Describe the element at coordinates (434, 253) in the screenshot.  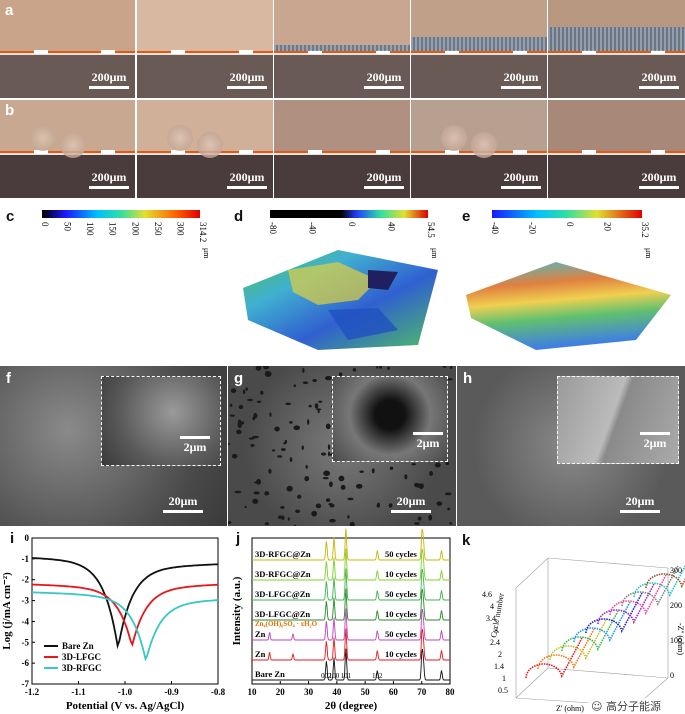
I see `colorbar-unit: μm` at that location.